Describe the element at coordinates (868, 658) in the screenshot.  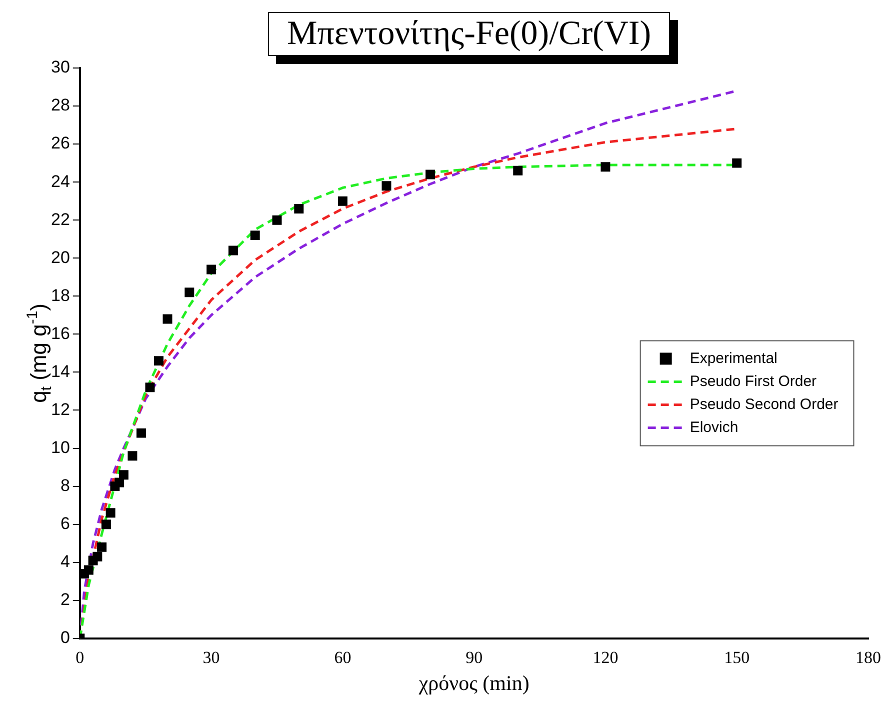
I see `x-tick-label: 180` at that location.